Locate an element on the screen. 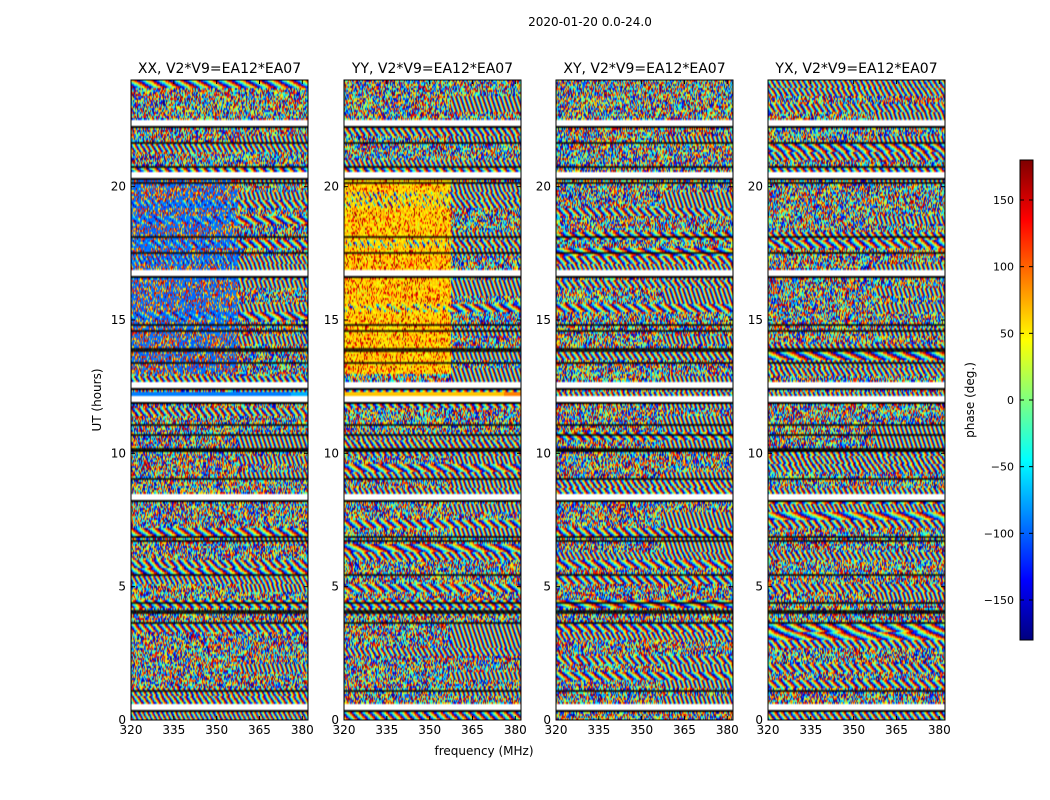 This screenshot has width=1050, height=800. colorbar-tick-label: 50 is located at coordinates (1007, 333).